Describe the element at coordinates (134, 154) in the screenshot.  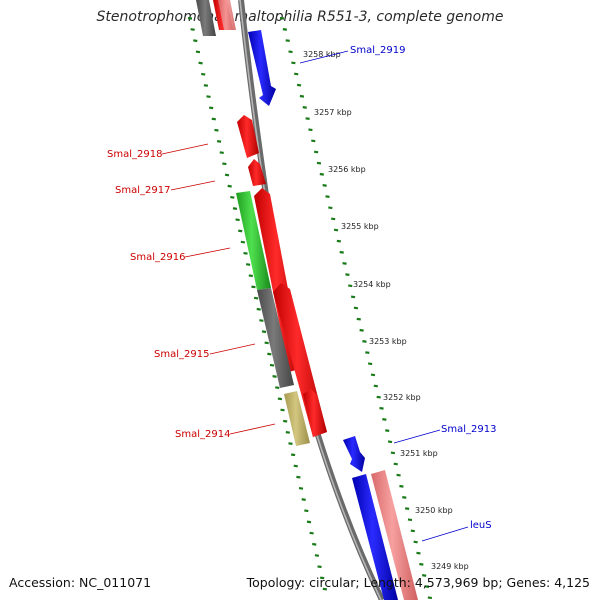
I see `gene-label-smal-2918: Smal_2918` at that location.